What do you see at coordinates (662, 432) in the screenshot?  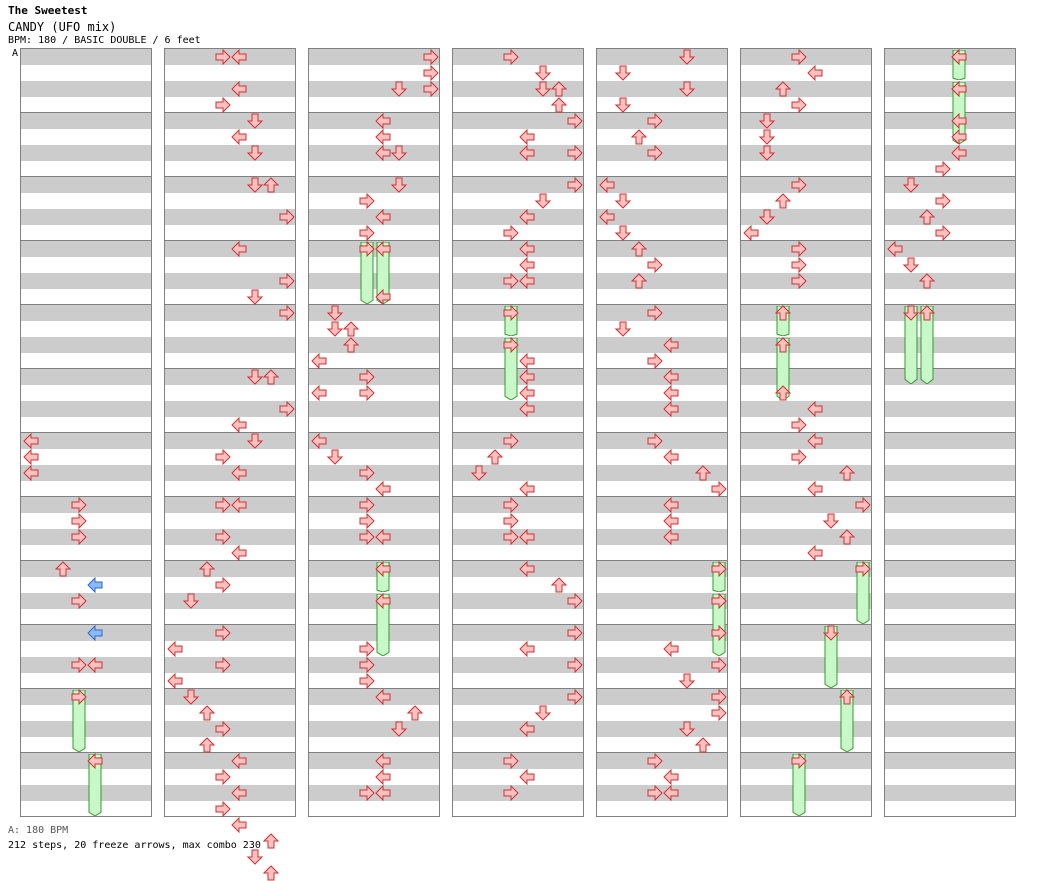 I see `chart-column` at bounding box center [662, 432].